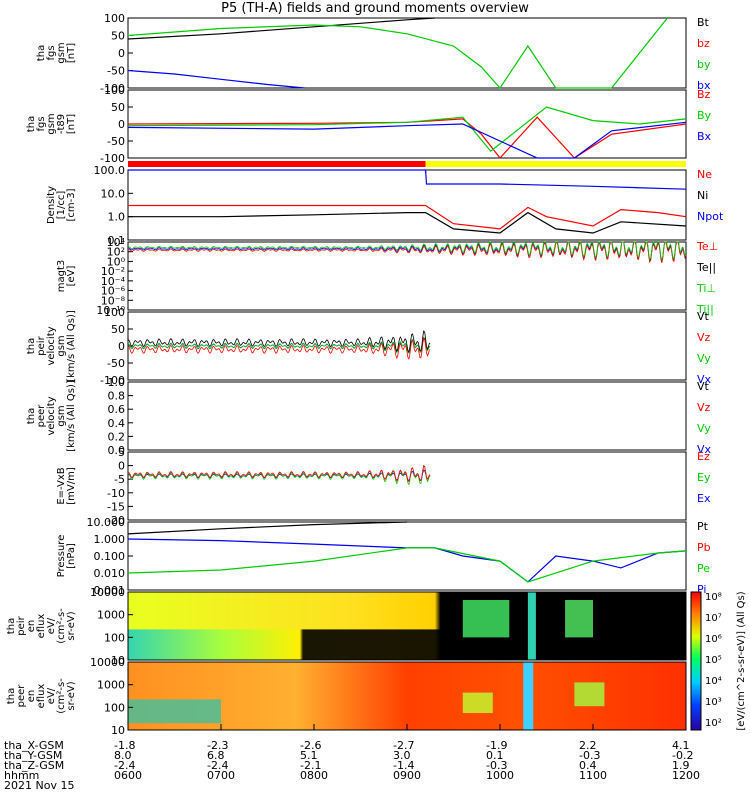  I want to click on colorbar-tick-label: 10³, so click(713, 702).